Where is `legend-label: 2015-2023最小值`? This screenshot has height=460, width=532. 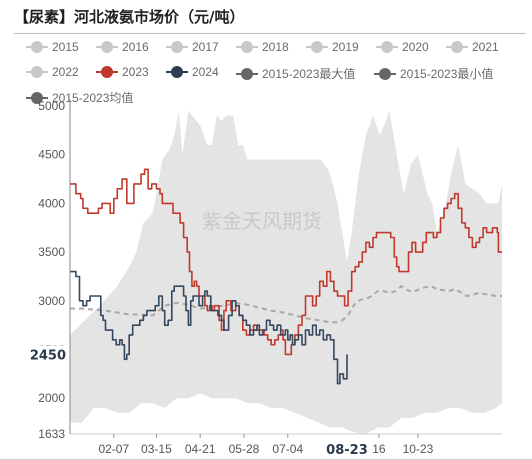
legend-label: 2015-2023最小值 is located at coordinates (447, 74).